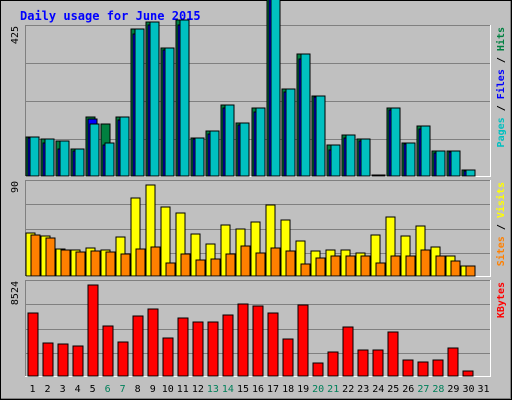  Describe the element at coordinates (63, 389) in the screenshot. I see `x-tick-label-day-3: 3` at that location.